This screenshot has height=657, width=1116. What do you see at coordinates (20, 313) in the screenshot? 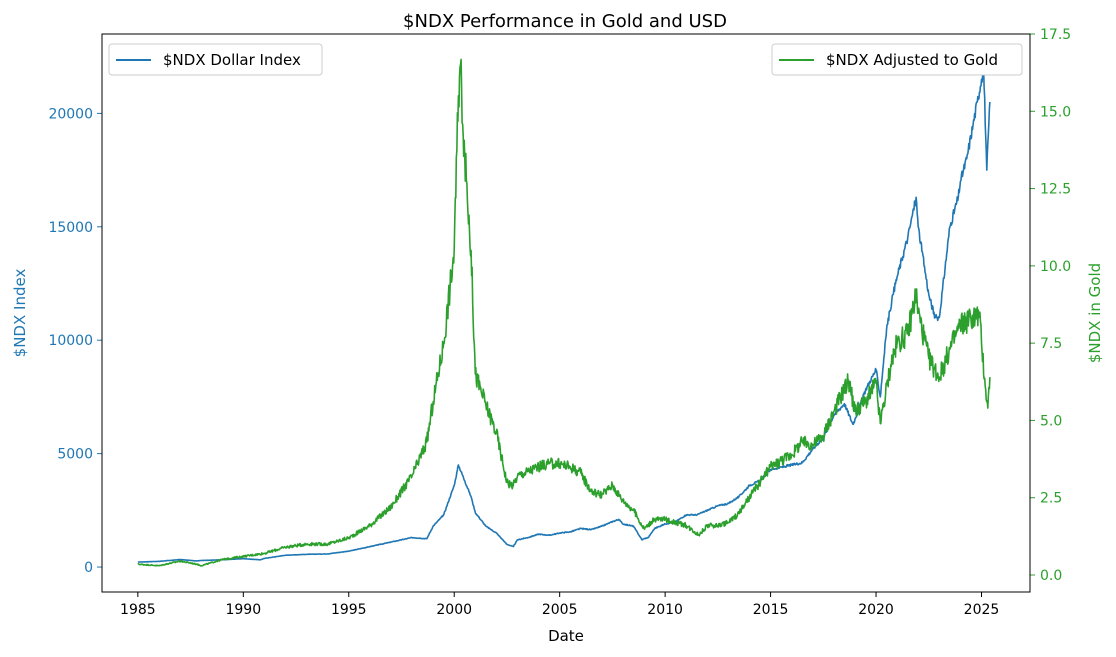
I see `y-axis-left-title: $NDX Index` at bounding box center [20, 313].